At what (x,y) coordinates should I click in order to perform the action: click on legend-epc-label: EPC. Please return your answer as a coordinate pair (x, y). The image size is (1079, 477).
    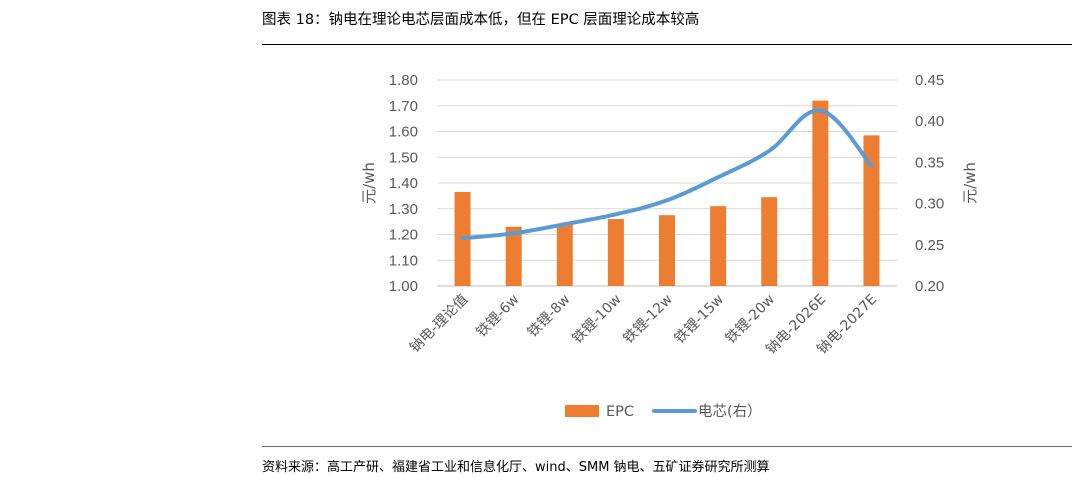
    Looking at the image, I should click on (620, 412).